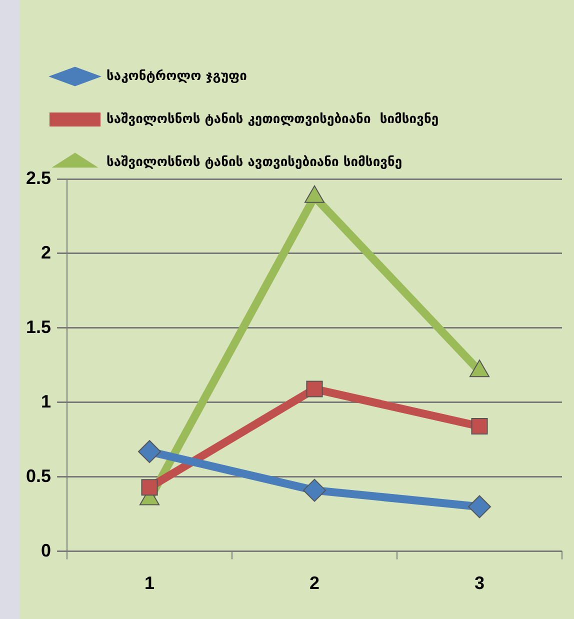  Describe the element at coordinates (39, 326) in the screenshot. I see `y-tick-label: 1.5` at that location.